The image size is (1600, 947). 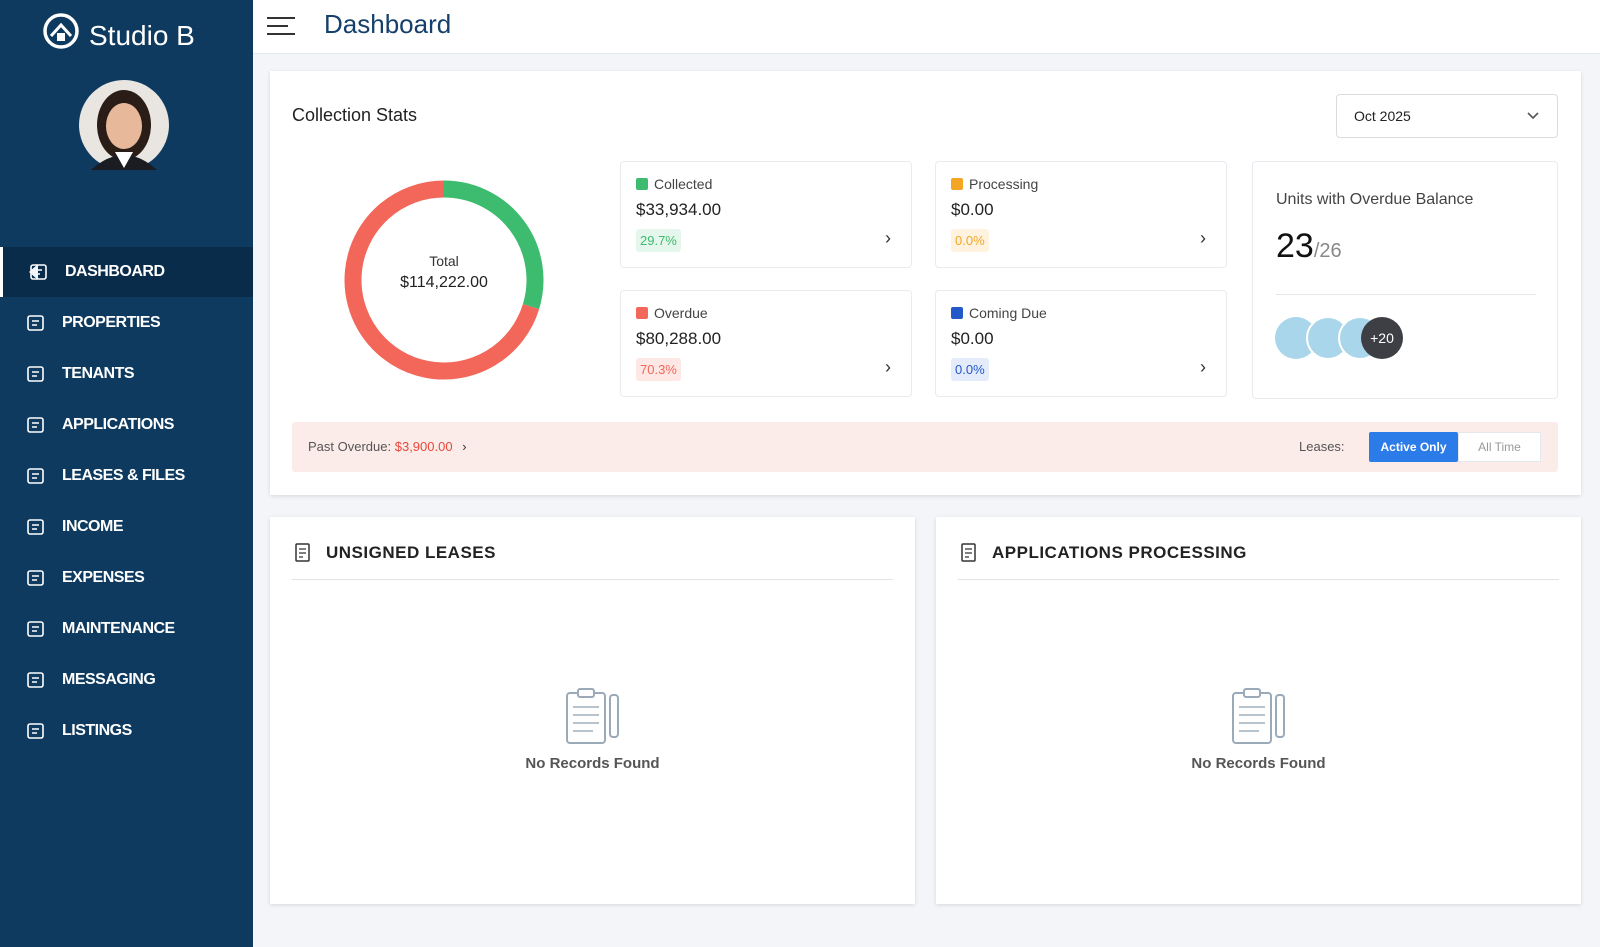 What do you see at coordinates (1327, 251) in the screenshot?
I see `total-units: /26` at bounding box center [1327, 251].